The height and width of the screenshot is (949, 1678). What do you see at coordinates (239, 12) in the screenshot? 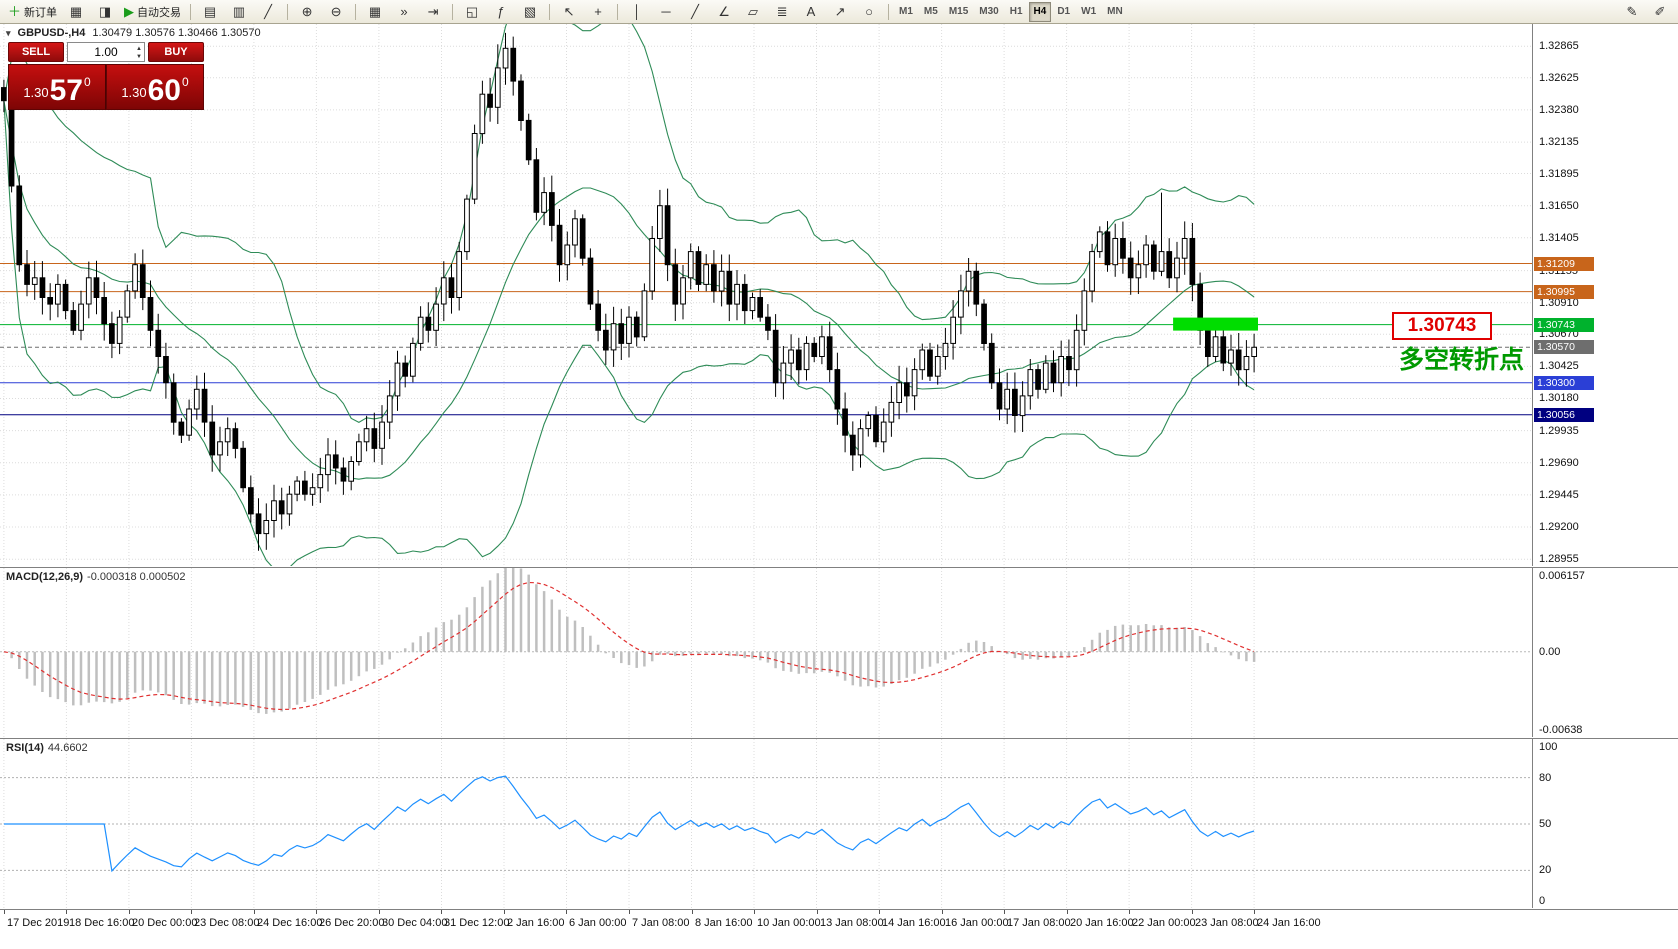
I see `candlestick-chart-icon: ▥` at bounding box center [239, 12].